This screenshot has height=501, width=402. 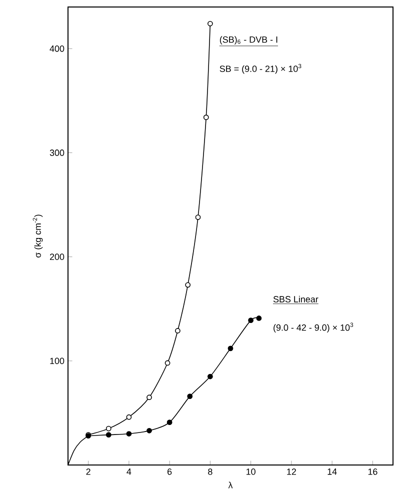 What do you see at coordinates (314, 327) in the screenshot?
I see `annotation: (9.0 - 42 - 9.0) × 10$^{3}$` at bounding box center [314, 327].